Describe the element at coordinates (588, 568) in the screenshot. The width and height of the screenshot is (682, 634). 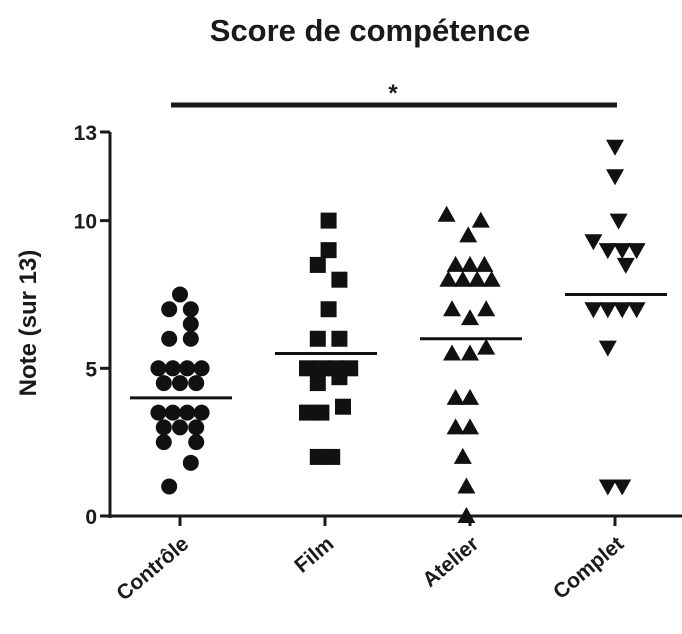
I see `x-tick-label-3: Complet` at that location.